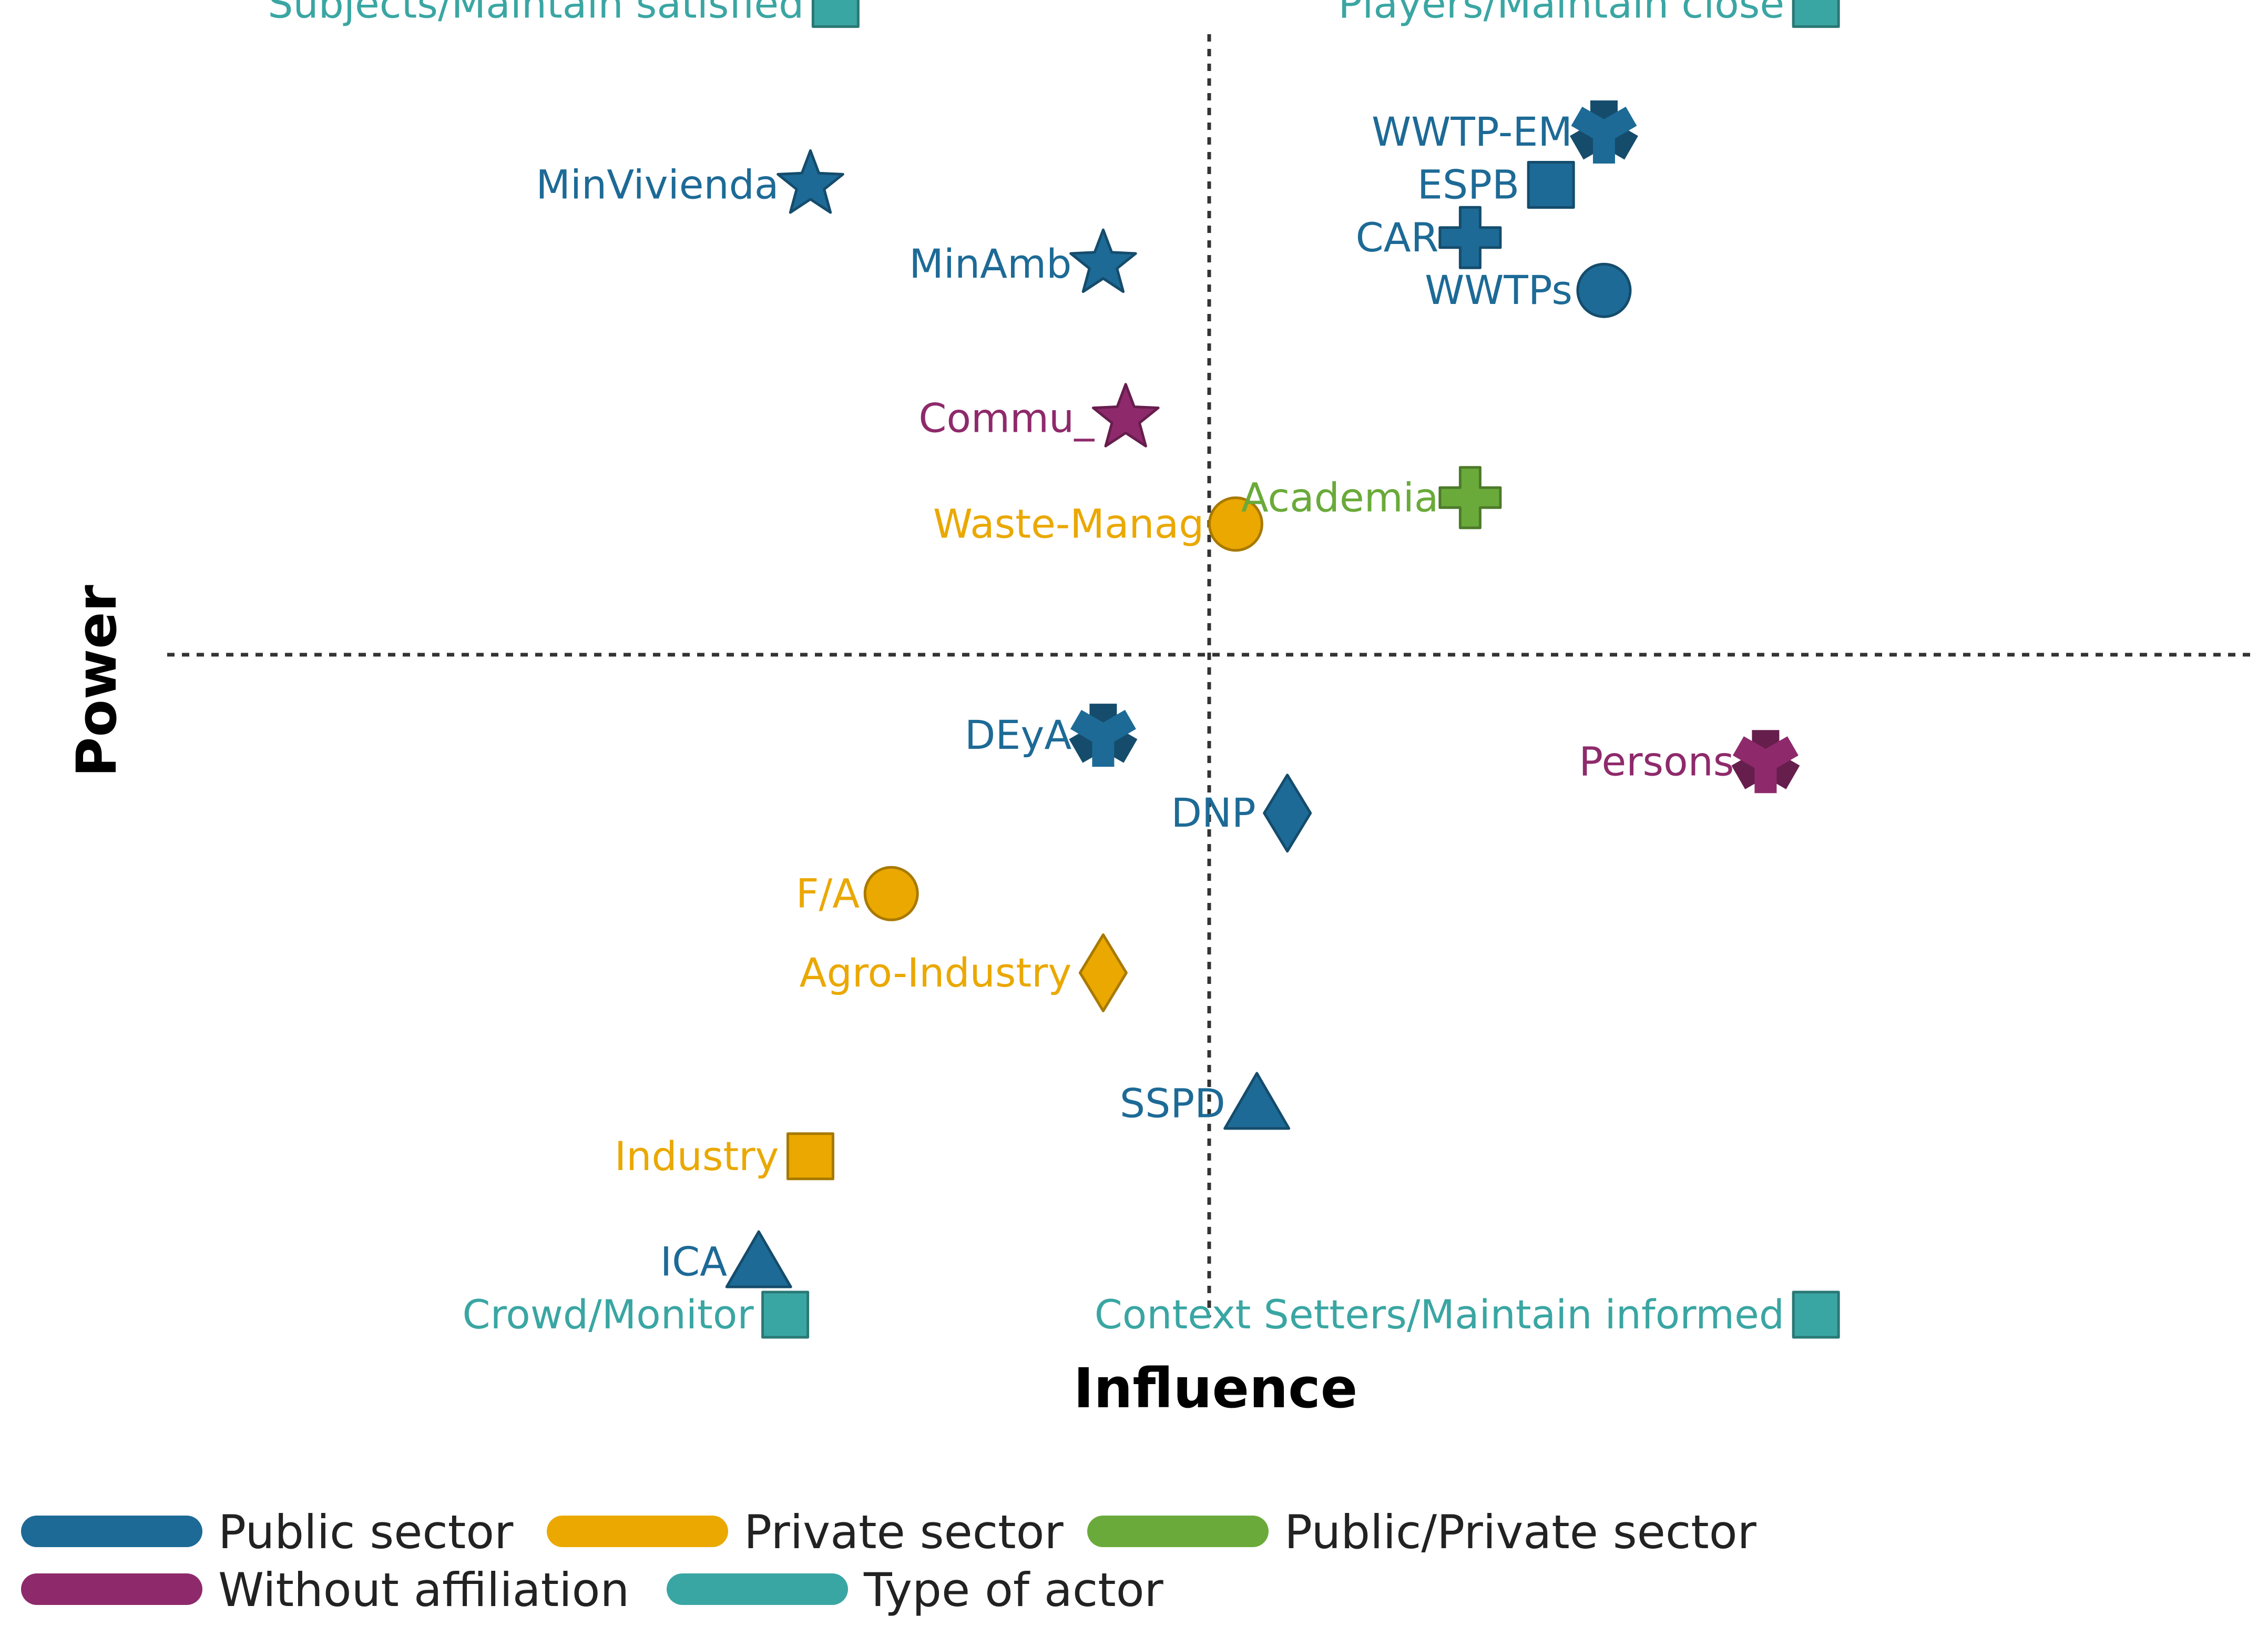  Describe the element at coordinates (1468, 184) in the screenshot. I see `point-espb-label: ESPB` at that location.